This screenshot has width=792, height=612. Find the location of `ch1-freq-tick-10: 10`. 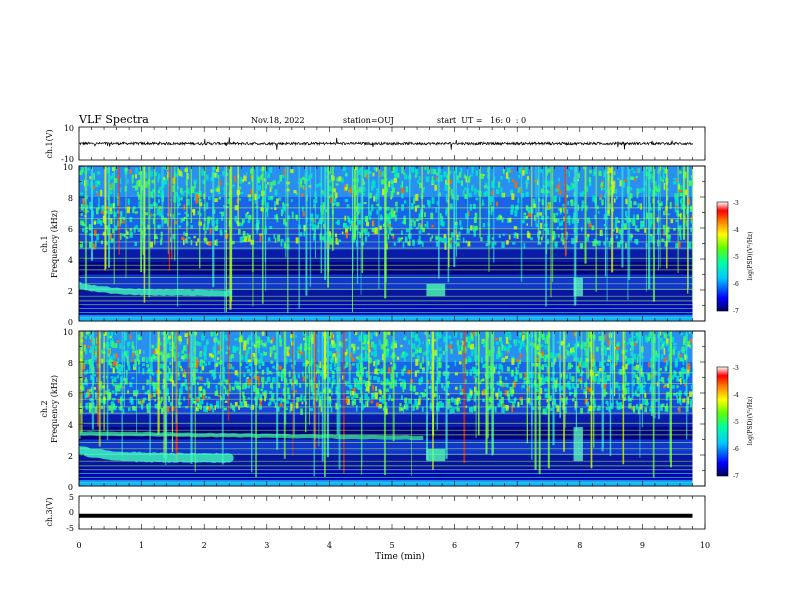

ch1-freq-tick-10: 10 is located at coordinates (68, 167).